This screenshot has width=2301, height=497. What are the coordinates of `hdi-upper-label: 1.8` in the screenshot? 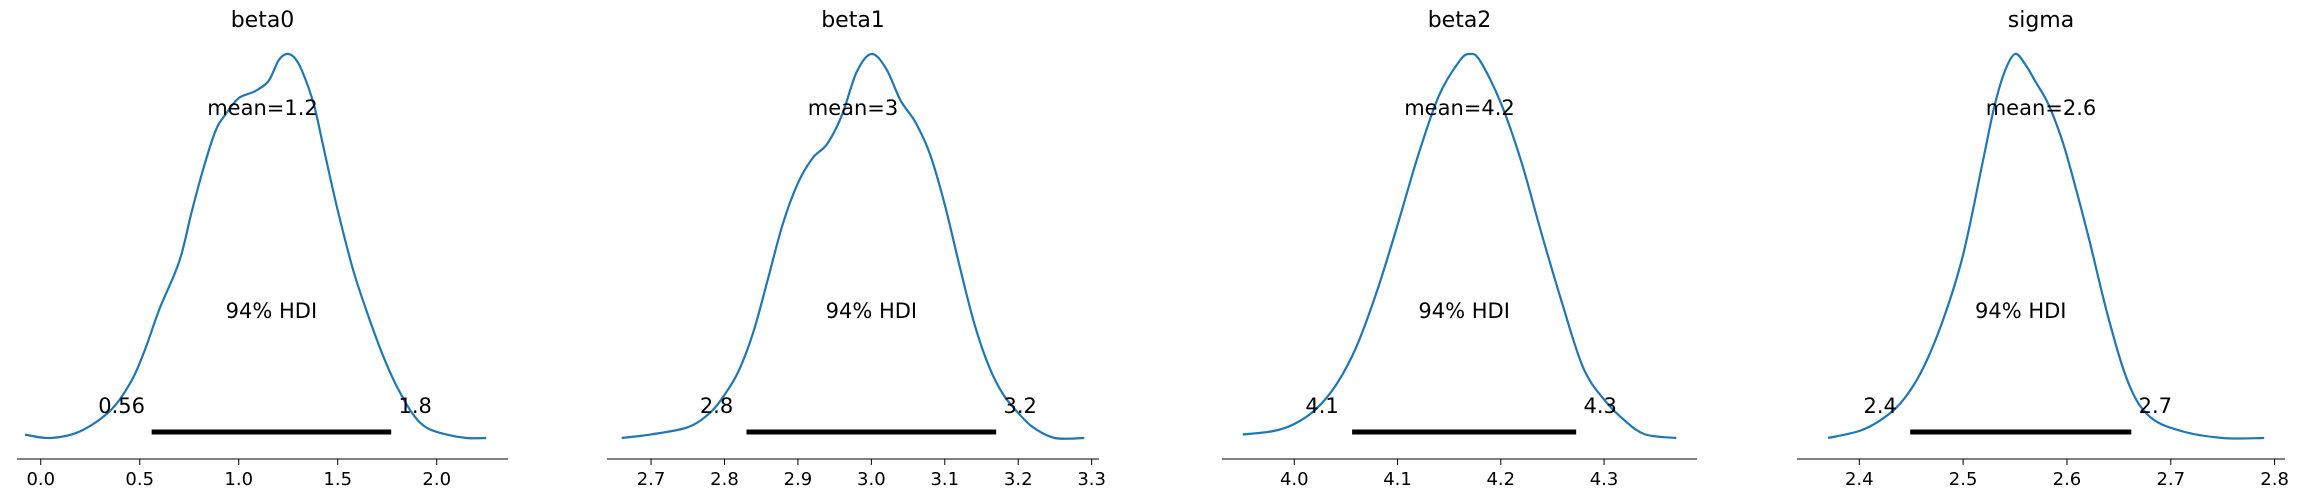 It's located at (414, 406).